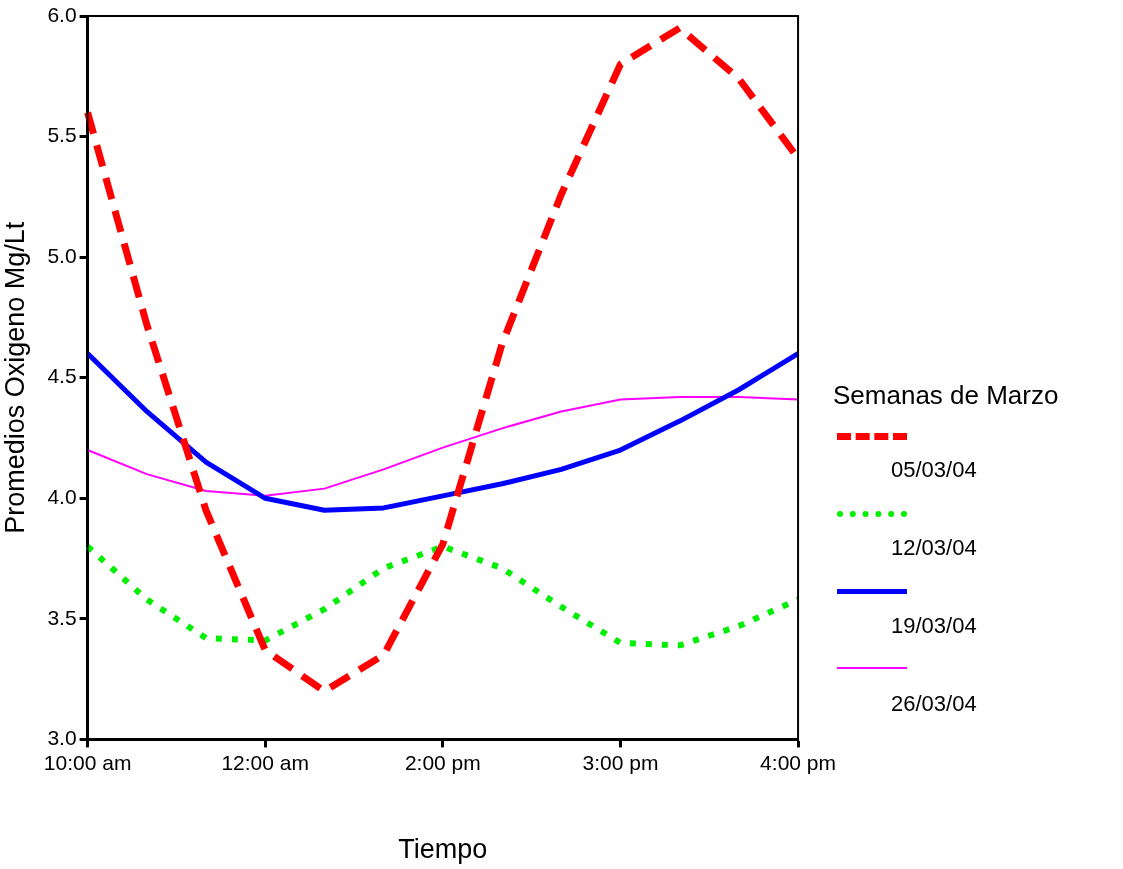 This screenshot has height=869, width=1123. I want to click on x-axis-title: Tiempo, so click(443, 849).